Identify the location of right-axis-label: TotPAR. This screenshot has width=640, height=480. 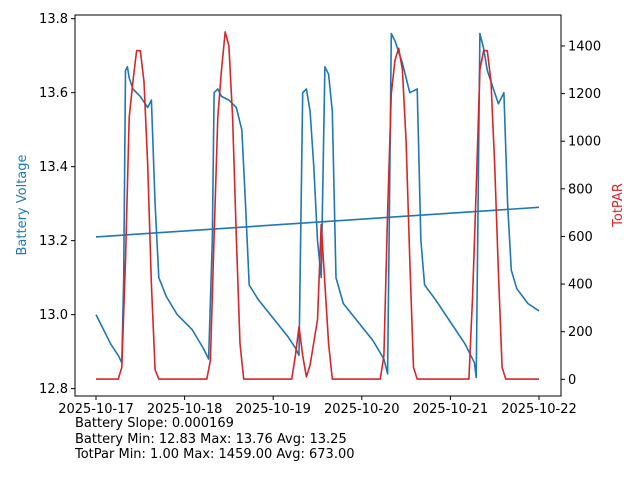
(618, 205).